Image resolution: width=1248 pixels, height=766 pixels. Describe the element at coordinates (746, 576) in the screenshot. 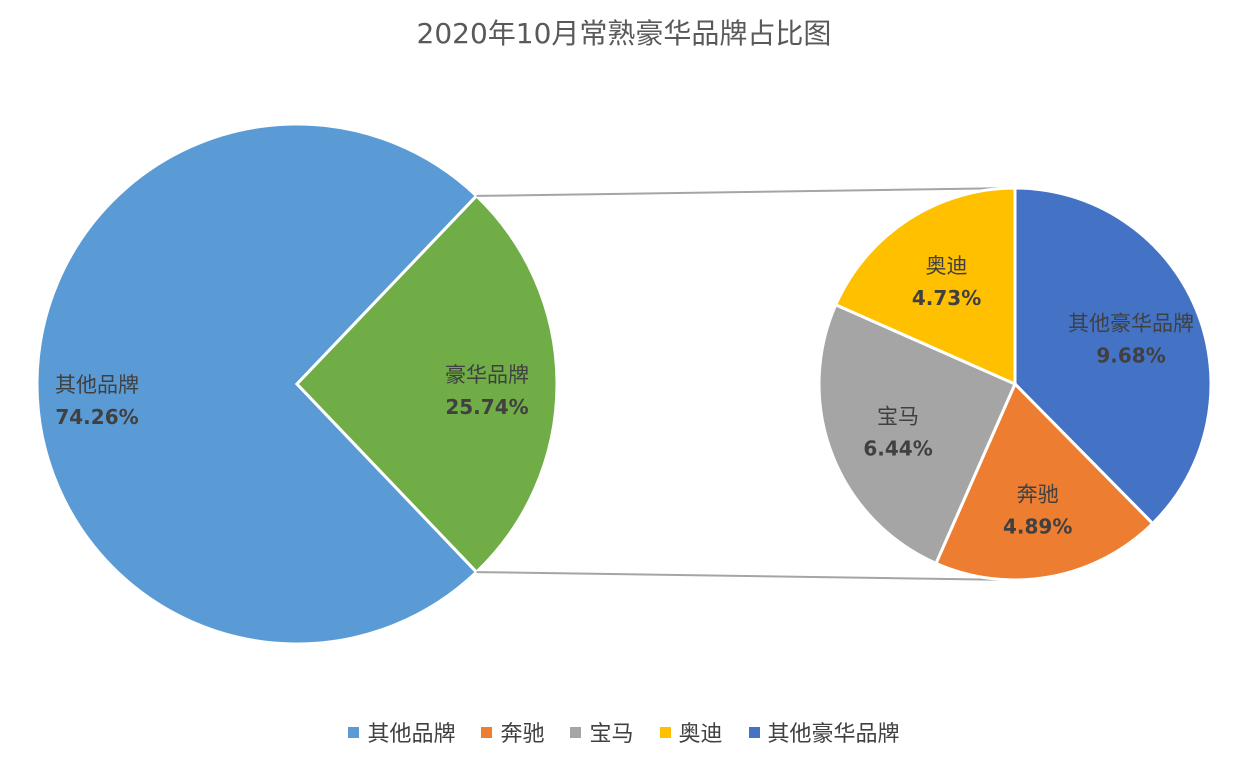

I see `connector-line-bottom` at that location.